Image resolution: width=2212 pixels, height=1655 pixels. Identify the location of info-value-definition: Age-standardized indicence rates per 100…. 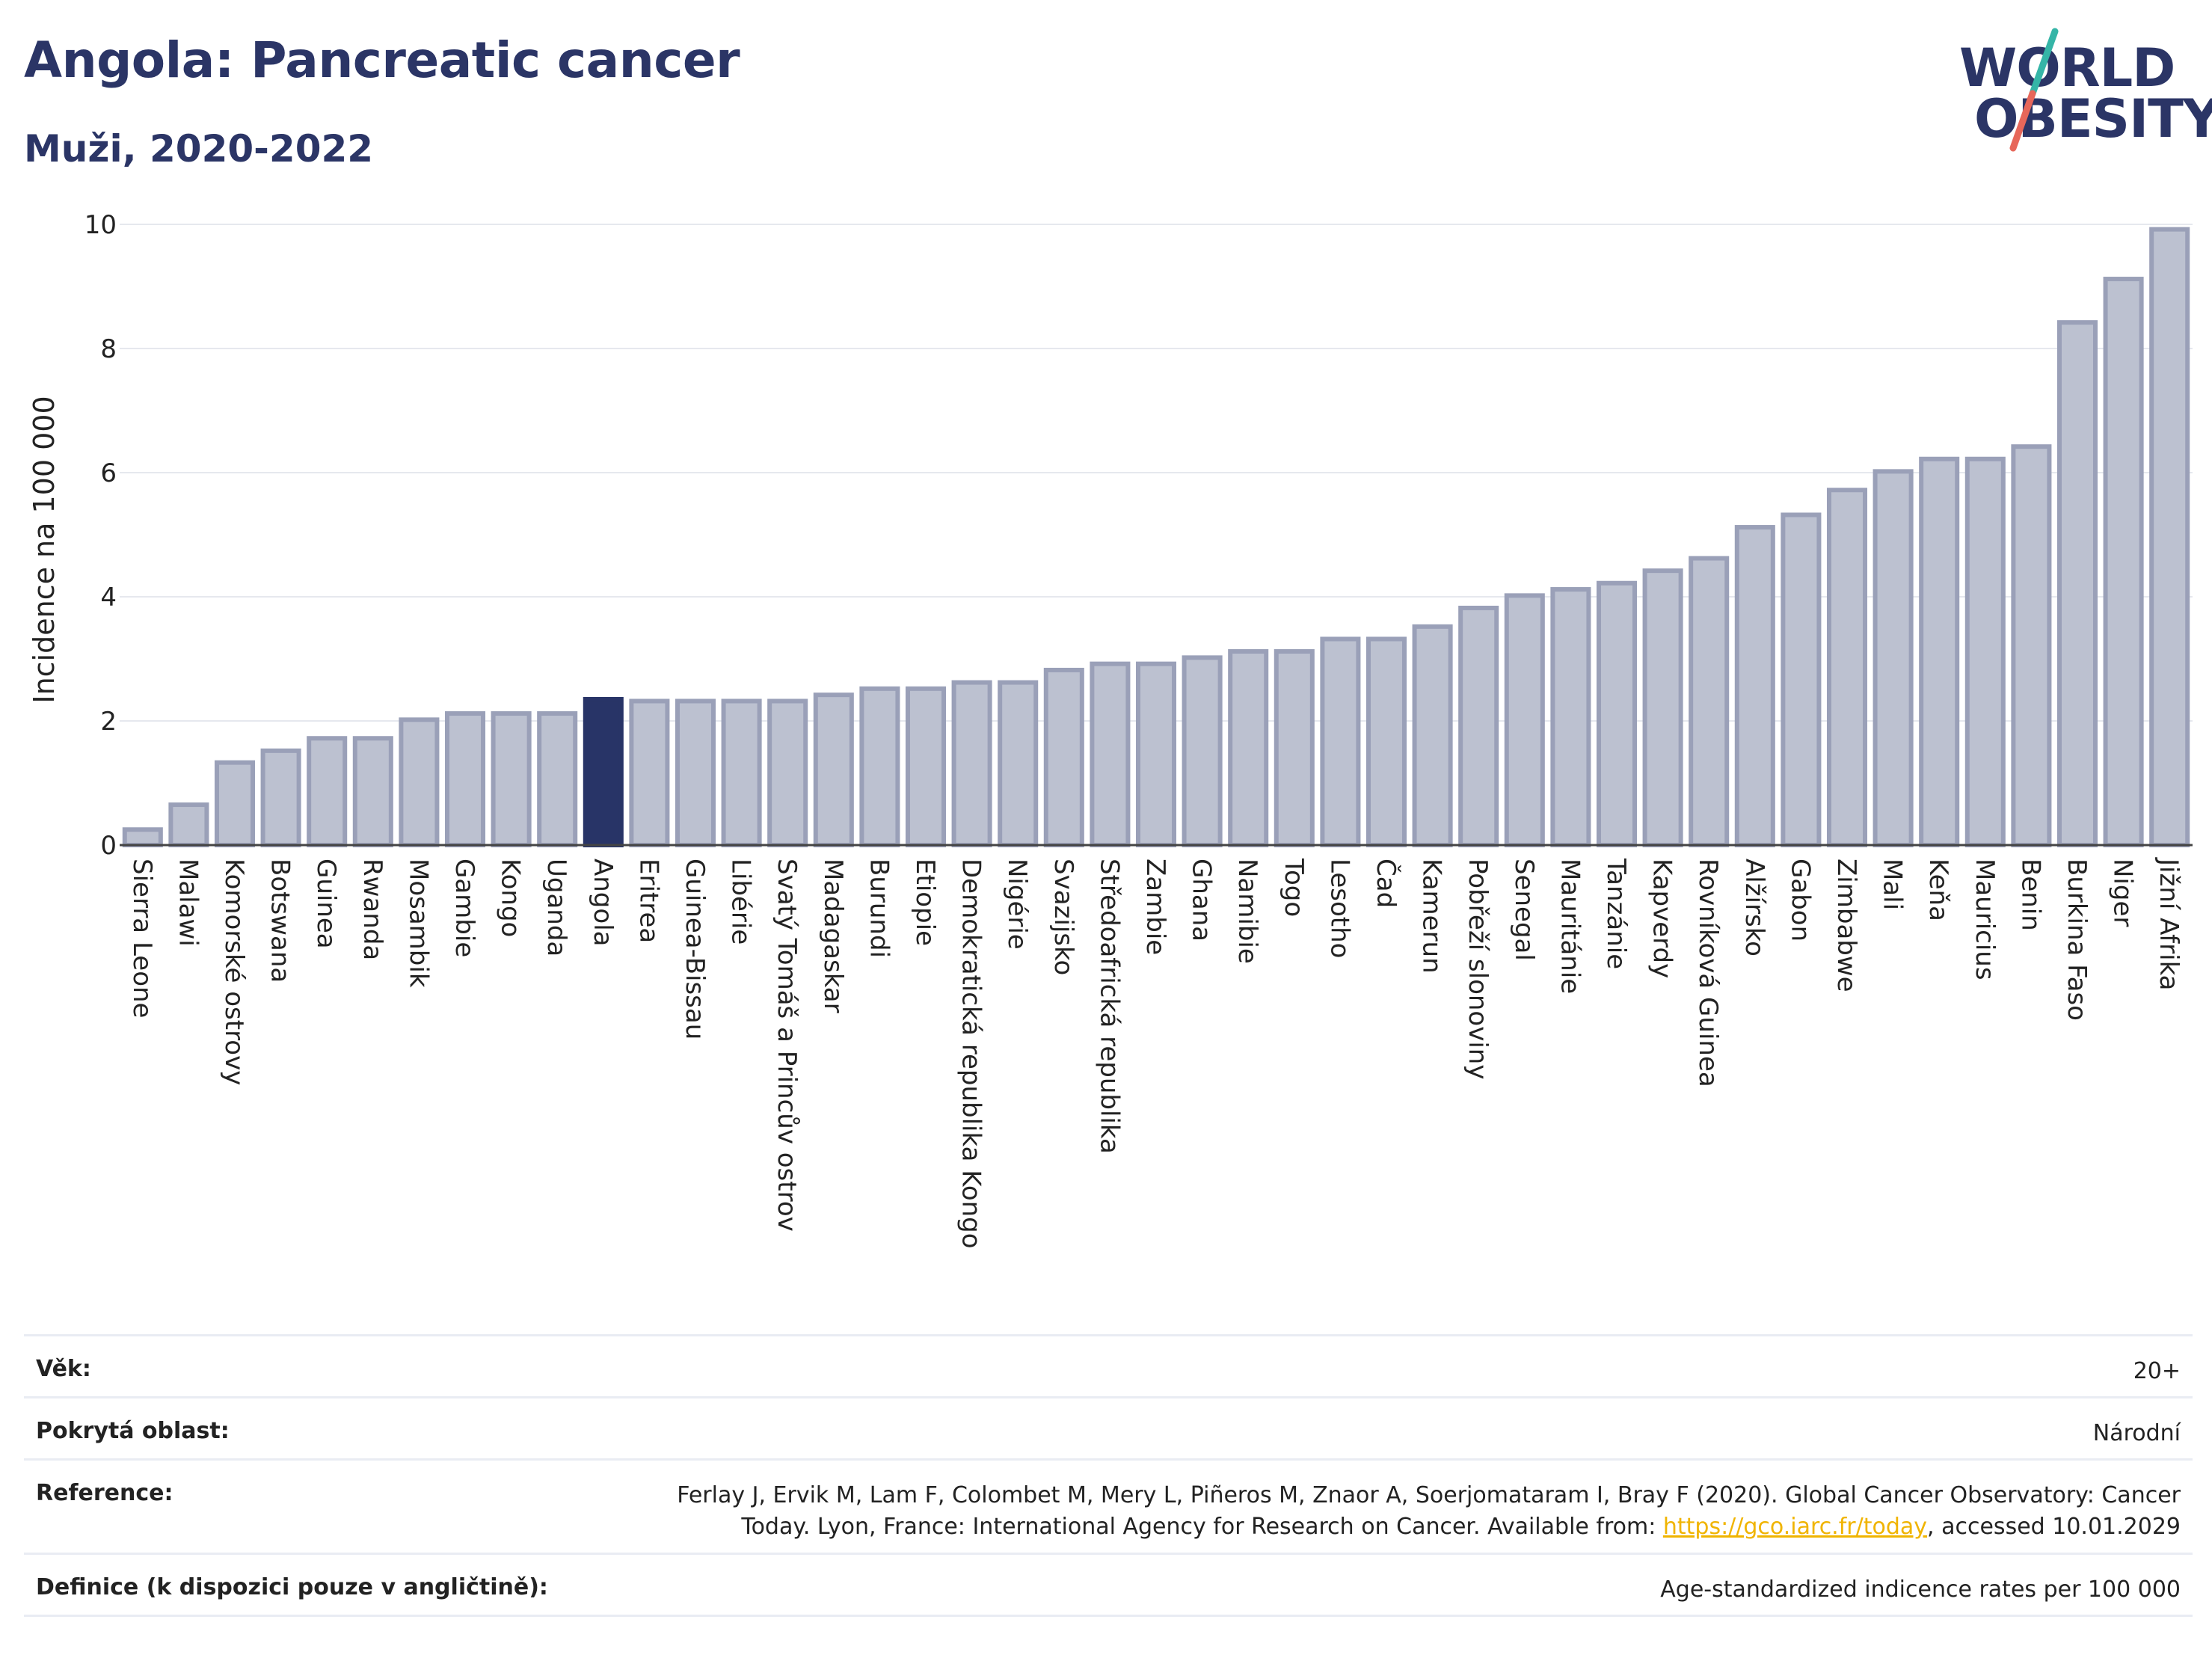
(1920, 1589).